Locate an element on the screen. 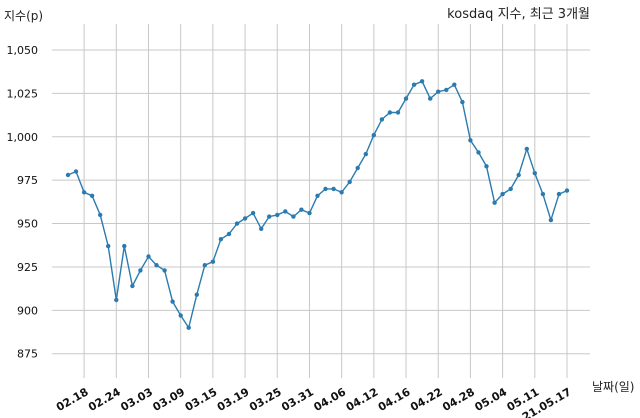  y-tick-label: 875 is located at coordinates (27, 354).